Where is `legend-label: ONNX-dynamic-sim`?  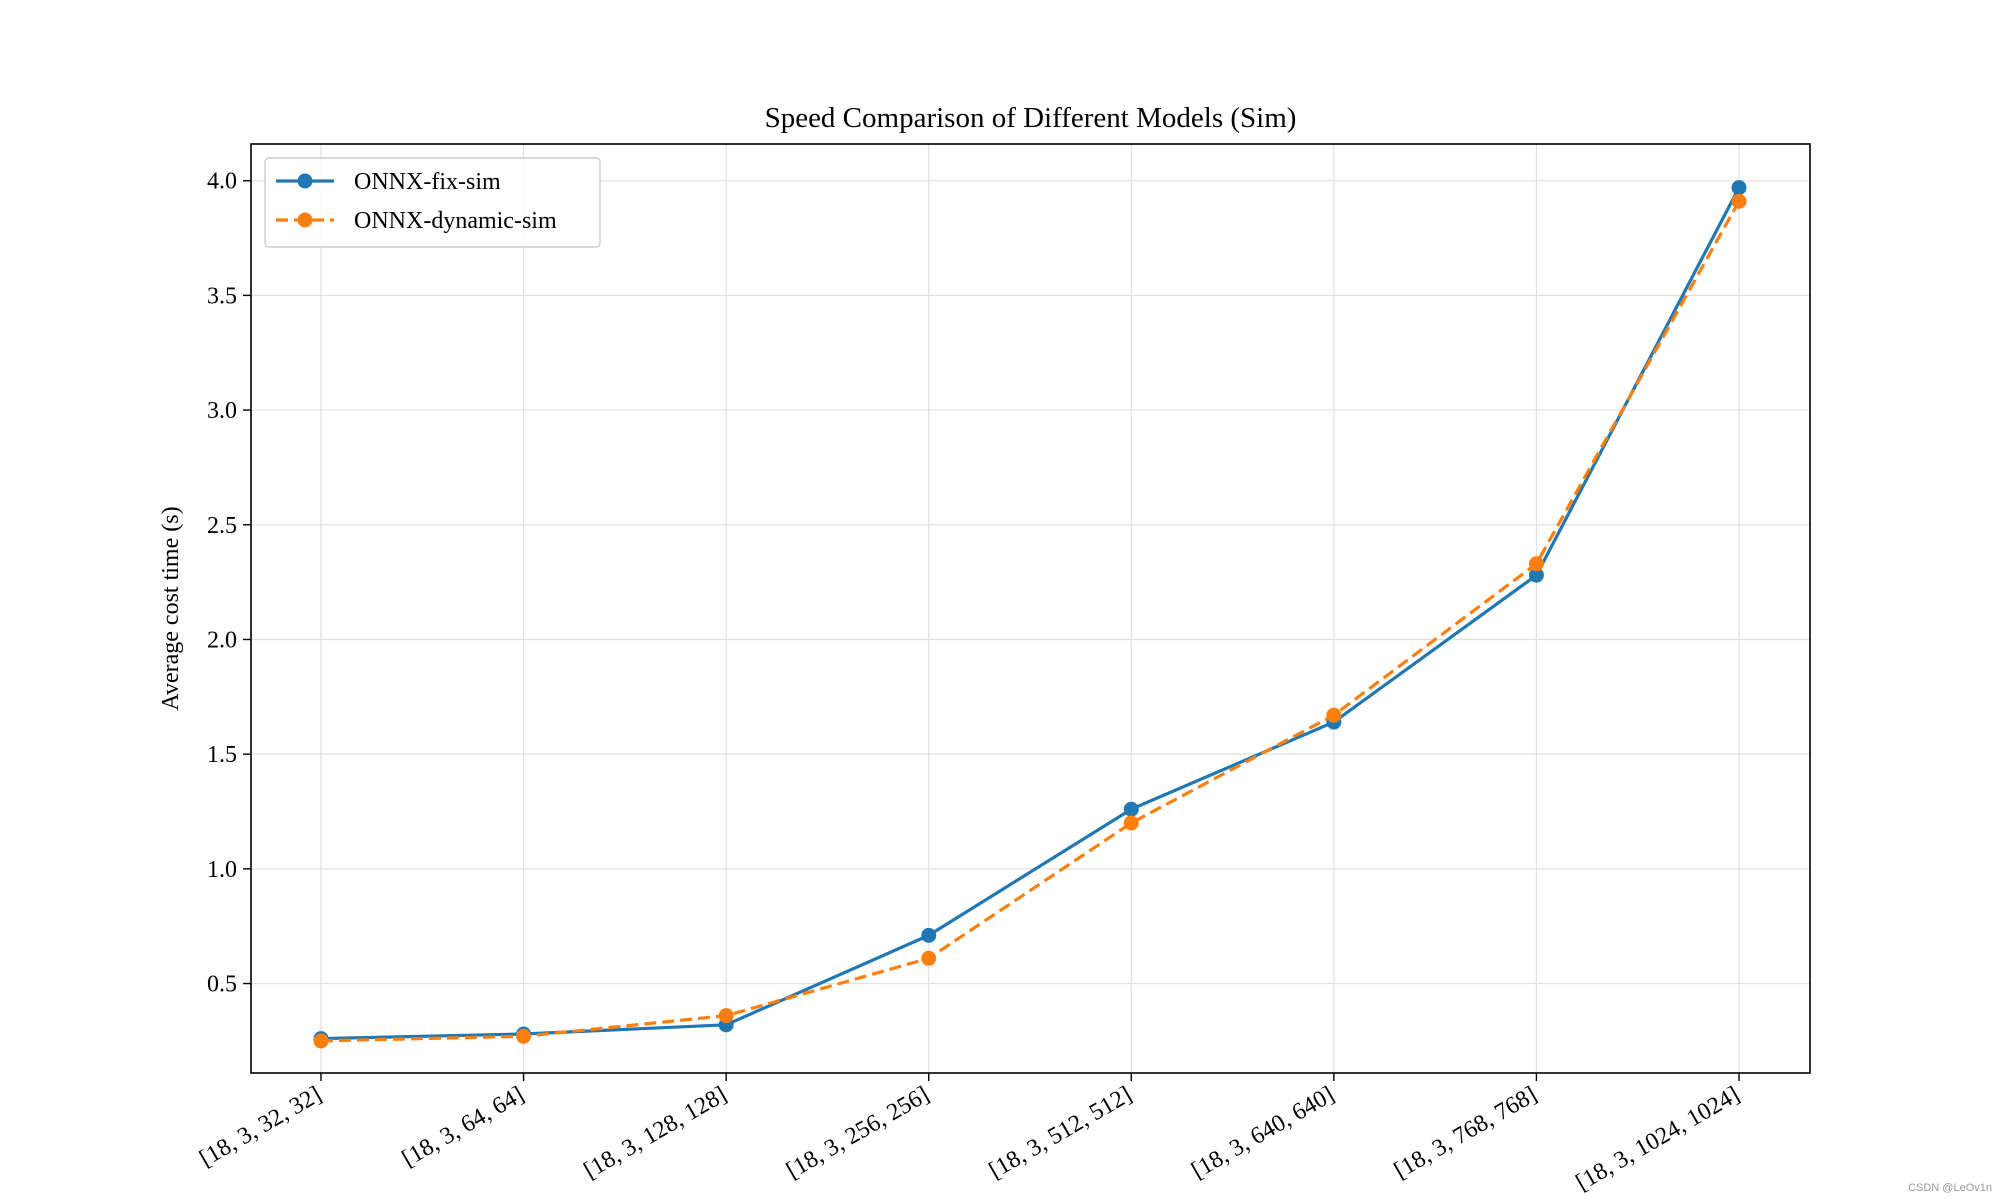 legend-label: ONNX-dynamic-sim is located at coordinates (455, 221).